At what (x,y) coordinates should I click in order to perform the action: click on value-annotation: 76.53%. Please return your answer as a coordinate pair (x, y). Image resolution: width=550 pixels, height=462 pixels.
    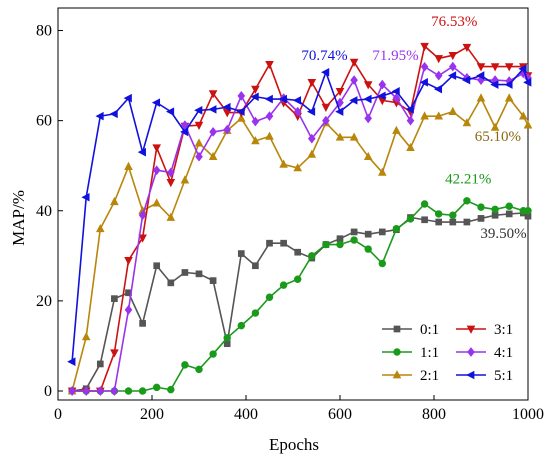
    Looking at the image, I should click on (454, 22).